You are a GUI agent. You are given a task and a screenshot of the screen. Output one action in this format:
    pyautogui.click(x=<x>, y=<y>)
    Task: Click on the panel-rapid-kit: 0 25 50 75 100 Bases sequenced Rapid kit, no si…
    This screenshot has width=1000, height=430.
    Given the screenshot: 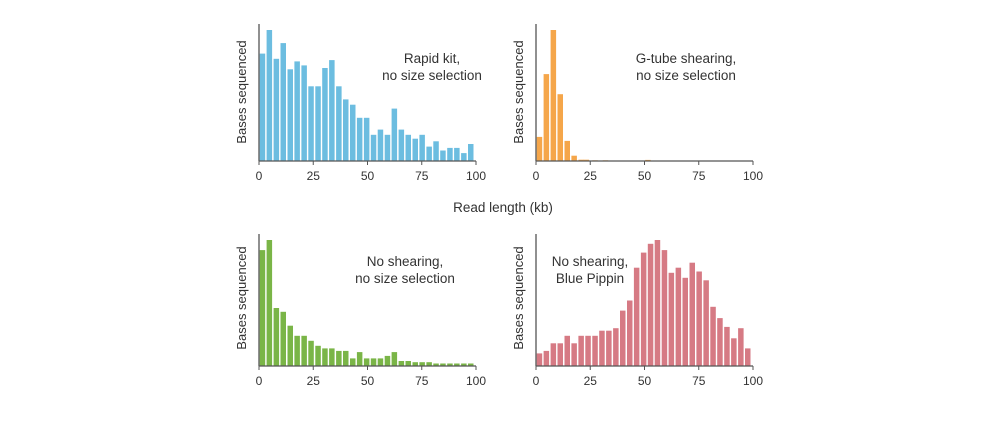 What is the action you would take?
    pyautogui.click(x=360, y=103)
    